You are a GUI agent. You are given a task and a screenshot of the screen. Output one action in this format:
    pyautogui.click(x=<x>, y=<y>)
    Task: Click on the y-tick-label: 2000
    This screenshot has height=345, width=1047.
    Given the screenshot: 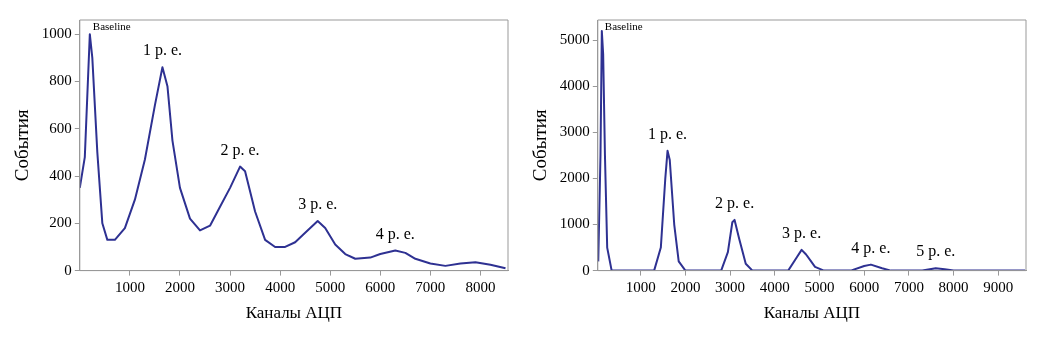 What is the action you would take?
    pyautogui.click(x=574, y=177)
    